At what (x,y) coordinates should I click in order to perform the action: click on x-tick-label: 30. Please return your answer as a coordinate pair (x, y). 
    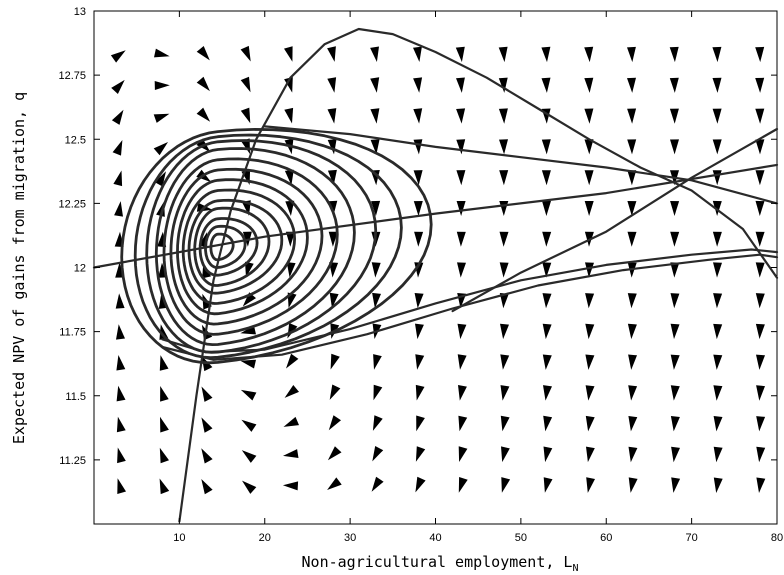
    Looking at the image, I should click on (350, 538).